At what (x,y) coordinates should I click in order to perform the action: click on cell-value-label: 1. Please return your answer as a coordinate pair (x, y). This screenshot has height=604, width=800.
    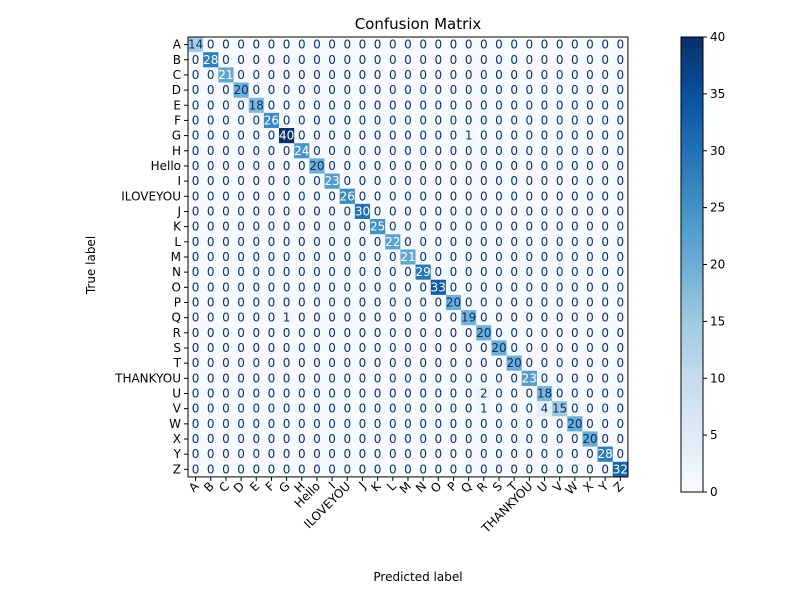
    Looking at the image, I should click on (469, 136).